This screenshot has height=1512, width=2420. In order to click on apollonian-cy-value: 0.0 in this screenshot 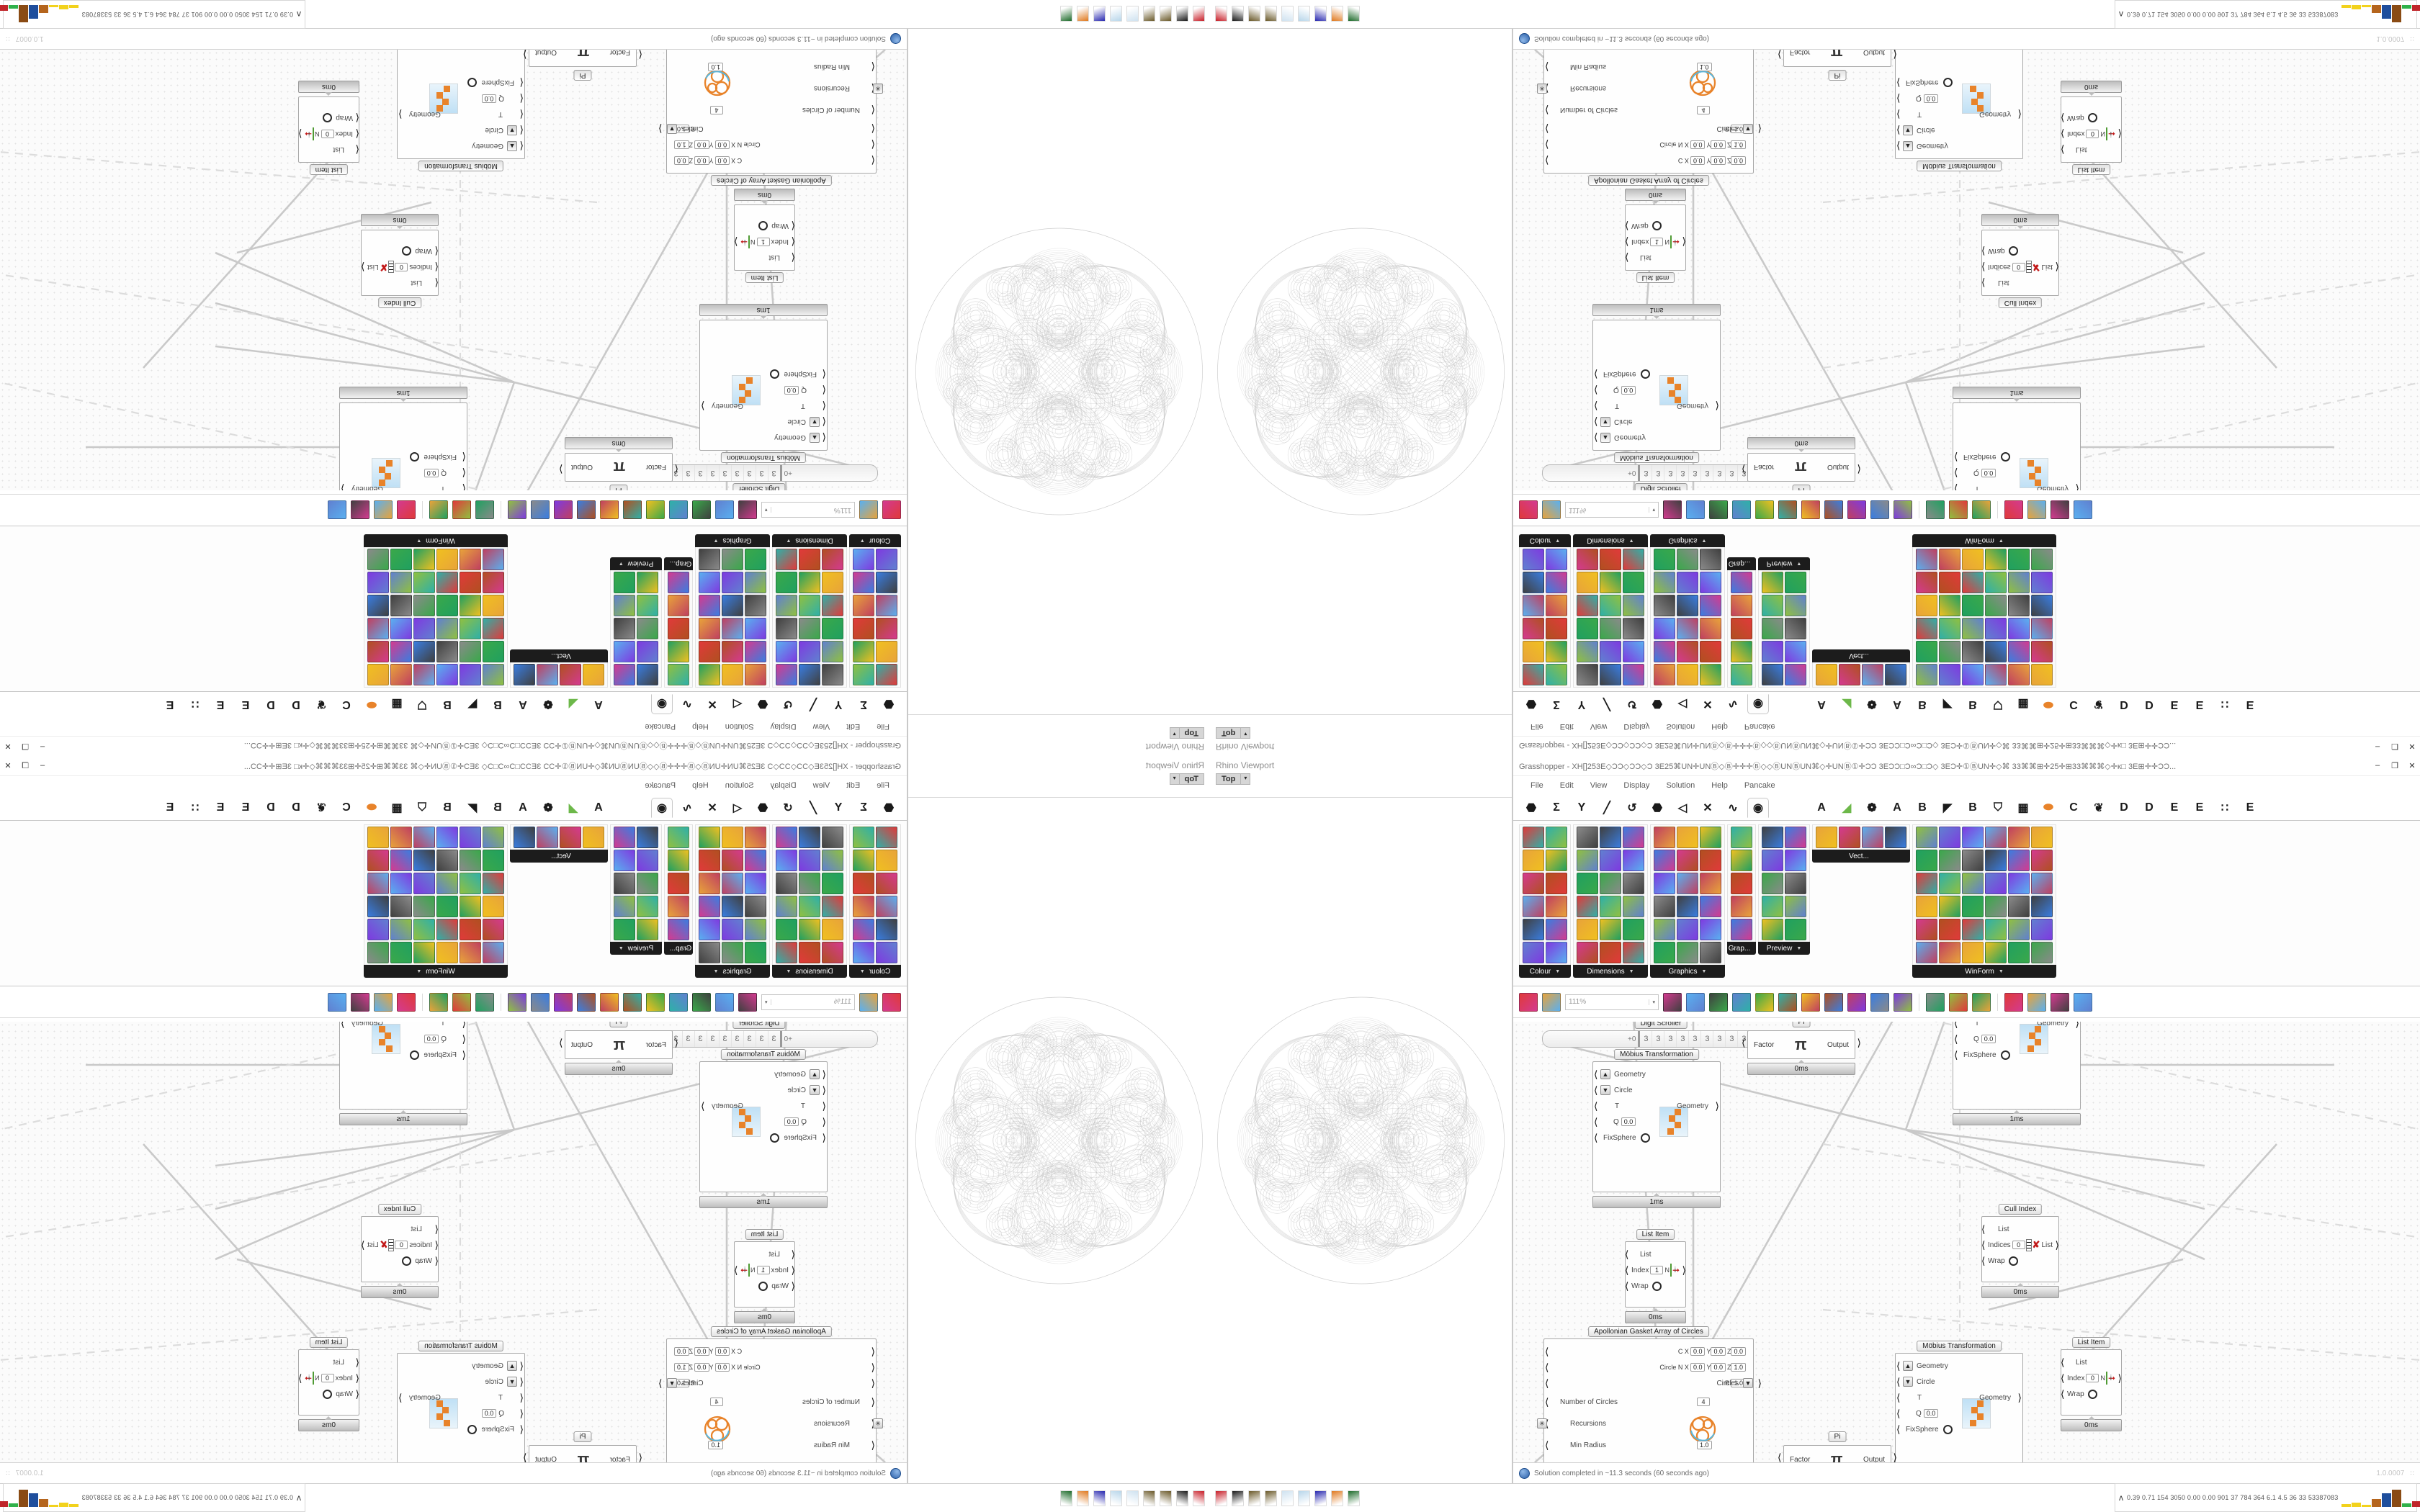, I will do `click(1718, 160)`.